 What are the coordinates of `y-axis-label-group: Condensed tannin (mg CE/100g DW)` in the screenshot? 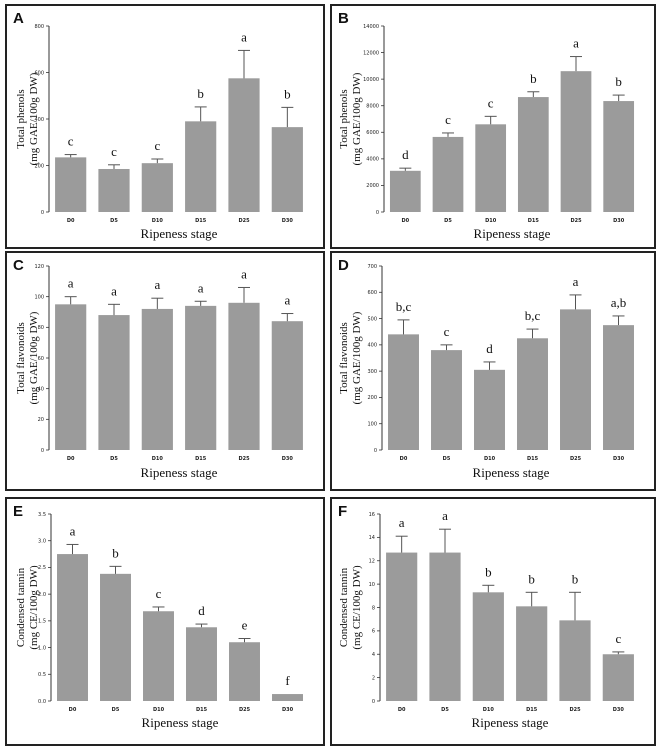 It's located at (27, 607).